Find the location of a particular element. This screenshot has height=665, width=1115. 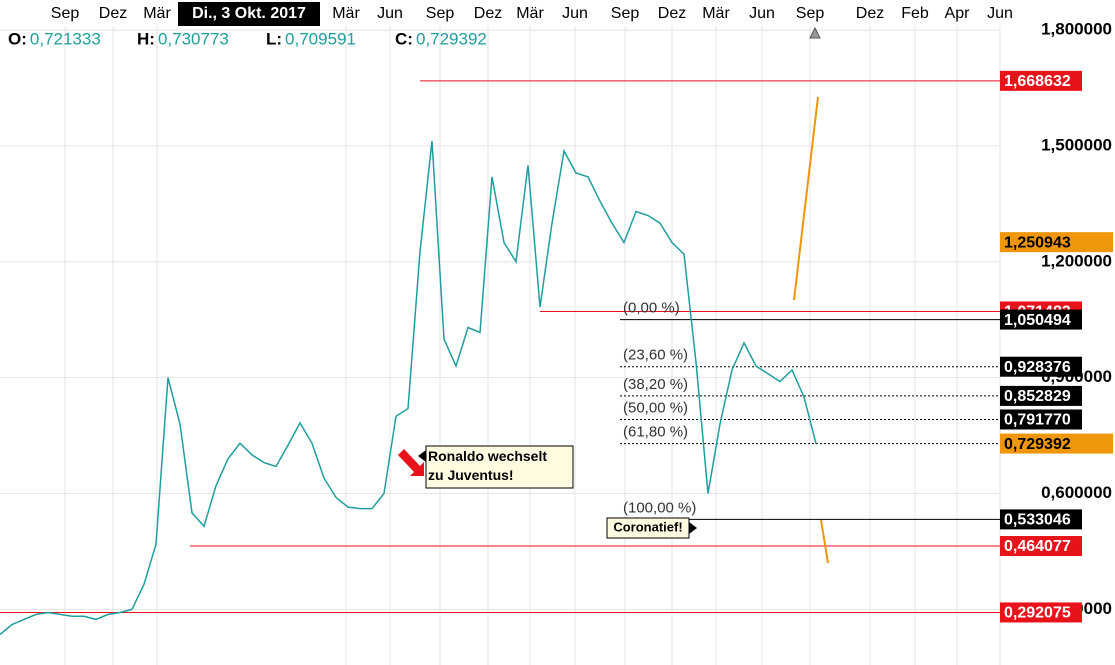

fib-label: (50,00 %) is located at coordinates (655, 407).